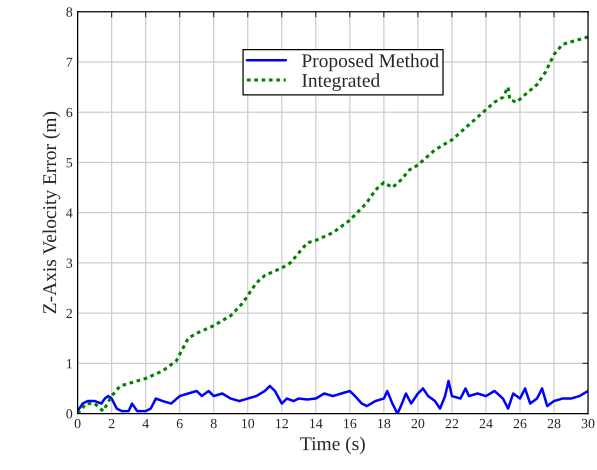 Image resolution: width=597 pixels, height=470 pixels. Describe the element at coordinates (588, 423) in the screenshot. I see `x-tick-label: 30` at that location.